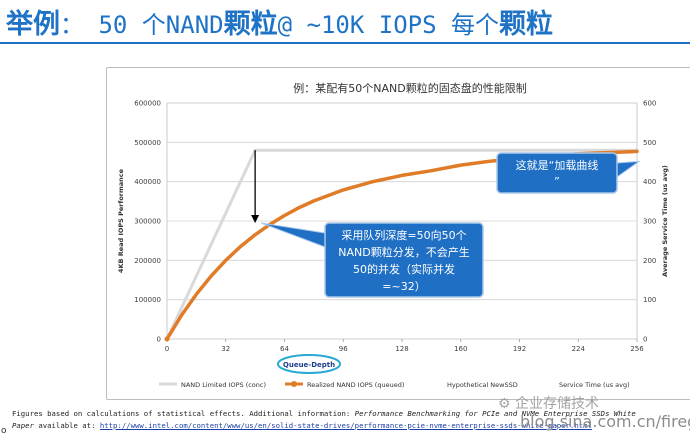 This screenshot has height=438, width=690. Describe the element at coordinates (557, 173) in the screenshot. I see `curve-callout-box` at that location.